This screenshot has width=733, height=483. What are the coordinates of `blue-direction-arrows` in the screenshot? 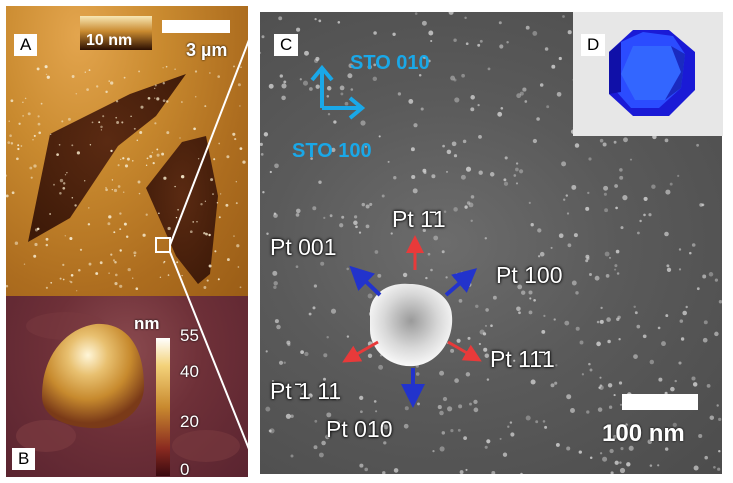 It's located at (413, 336).